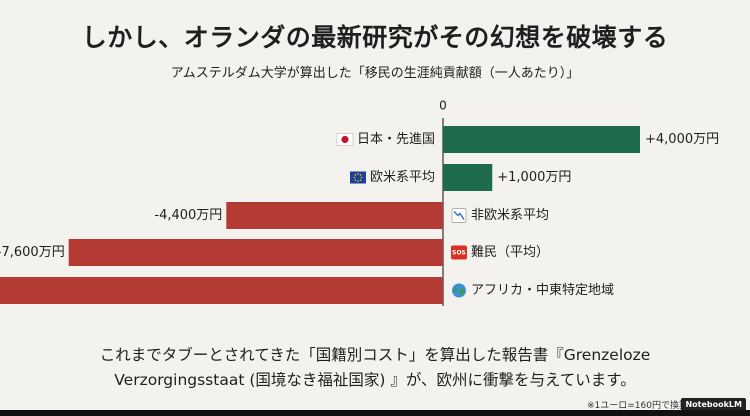 Image resolution: width=750 pixels, height=416 pixels. Describe the element at coordinates (32, 252) in the screenshot. I see `value-label-4: -7,600万円` at that location.